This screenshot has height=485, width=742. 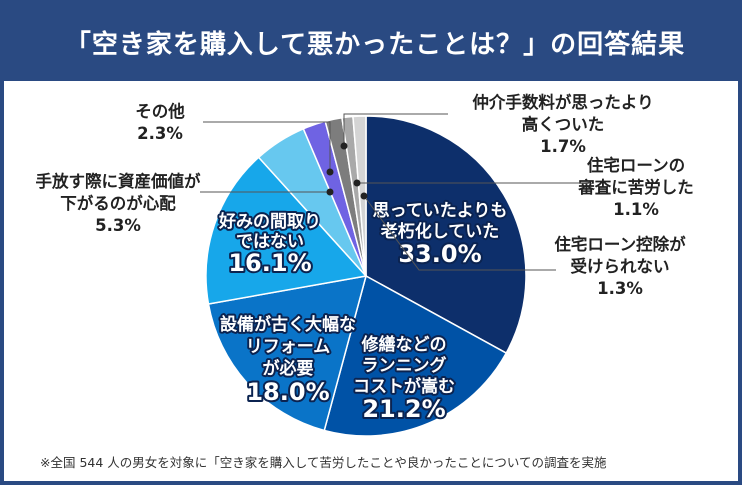 I want to click on outside-label-5-line-2: 下がるのが心配, so click(x=118, y=203).